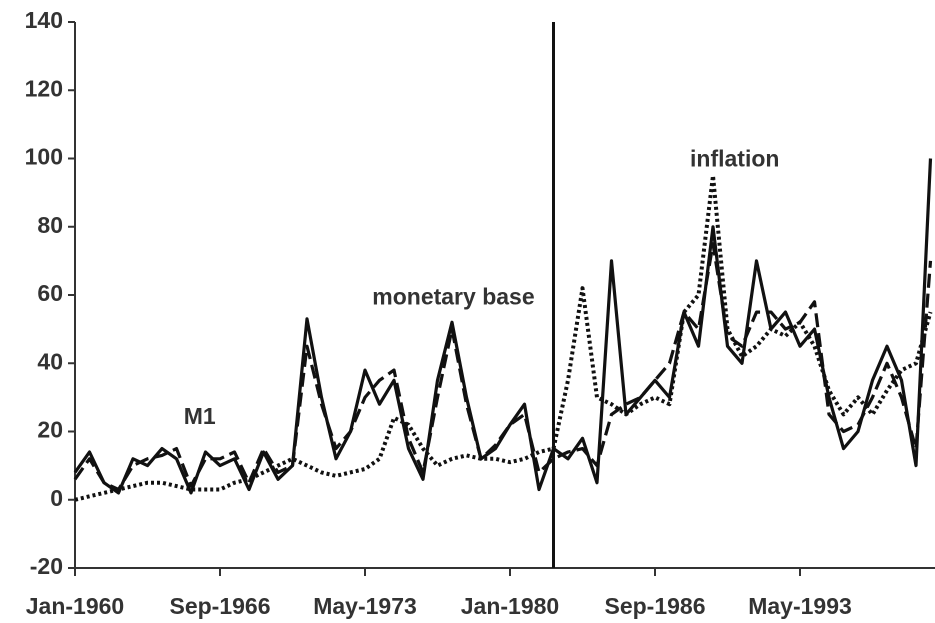 This screenshot has width=935, height=623. What do you see at coordinates (75, 606) in the screenshot?
I see `x-tick-label: Jan-1960` at bounding box center [75, 606].